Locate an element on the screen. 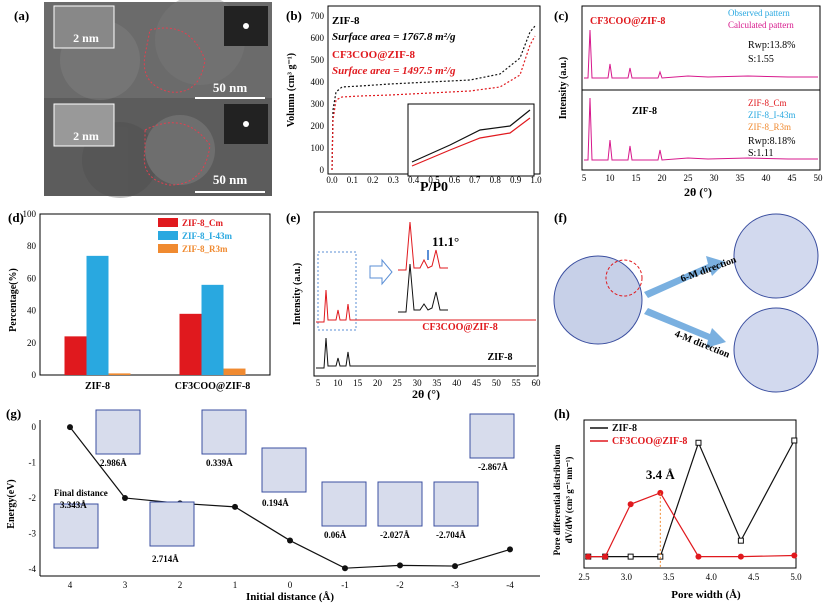  panel-f: (f) 6-M direction 4-M direction is located at coordinates (688, 300).